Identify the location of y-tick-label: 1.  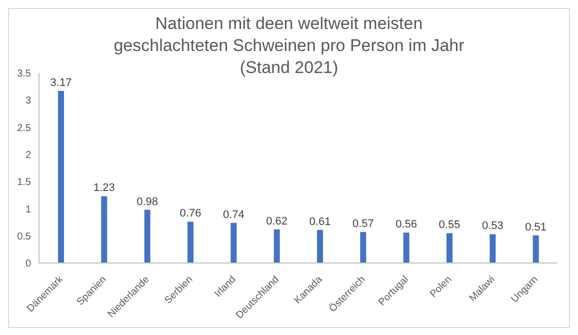
(28, 210).